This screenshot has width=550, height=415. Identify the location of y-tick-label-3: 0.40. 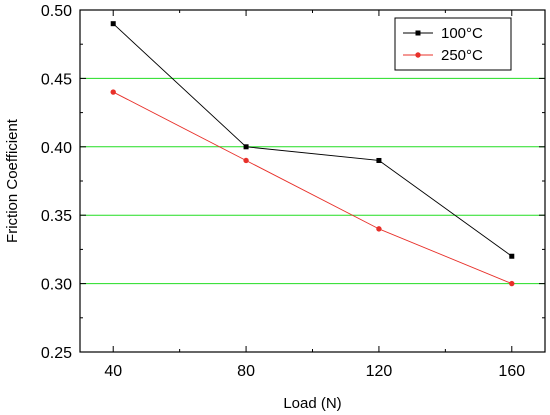
(56, 148).